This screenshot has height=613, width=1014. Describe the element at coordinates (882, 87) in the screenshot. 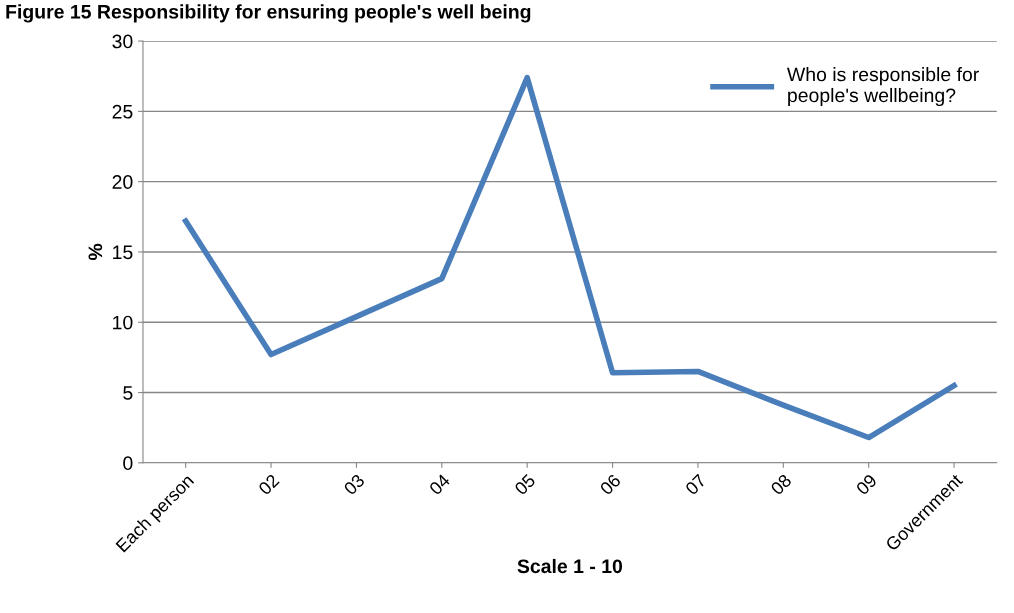

I see `legend-label: Who is responsible for people's wellbeing?` at that location.